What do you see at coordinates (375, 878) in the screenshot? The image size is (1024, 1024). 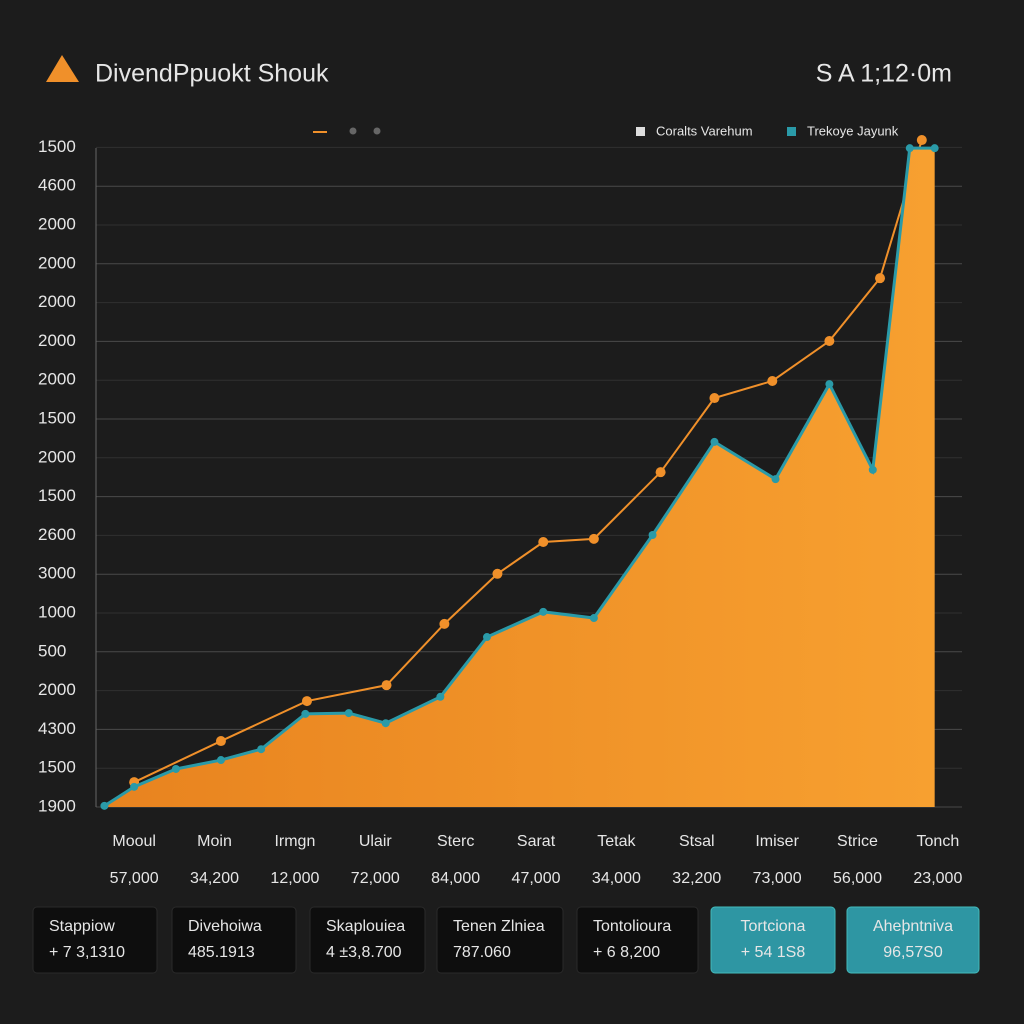 I see `x-sub-label: 72,000` at bounding box center [375, 878].